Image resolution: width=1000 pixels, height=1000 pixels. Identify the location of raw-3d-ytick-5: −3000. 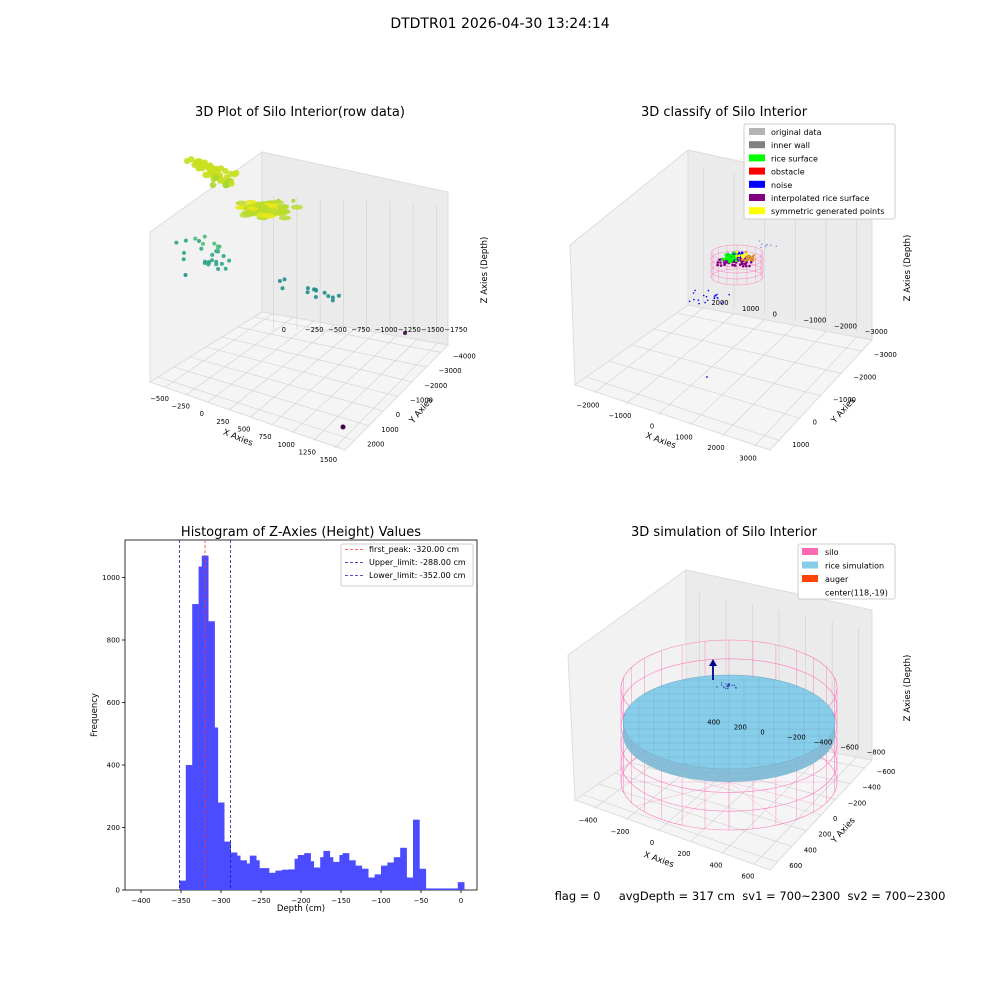
(450, 371).